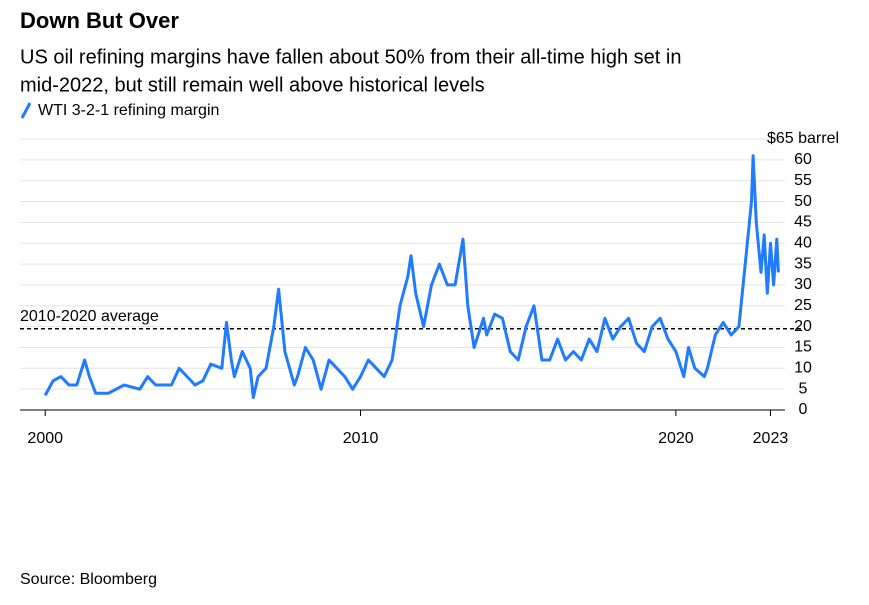  What do you see at coordinates (803, 368) in the screenshot?
I see `y-tick-label: 10` at bounding box center [803, 368].